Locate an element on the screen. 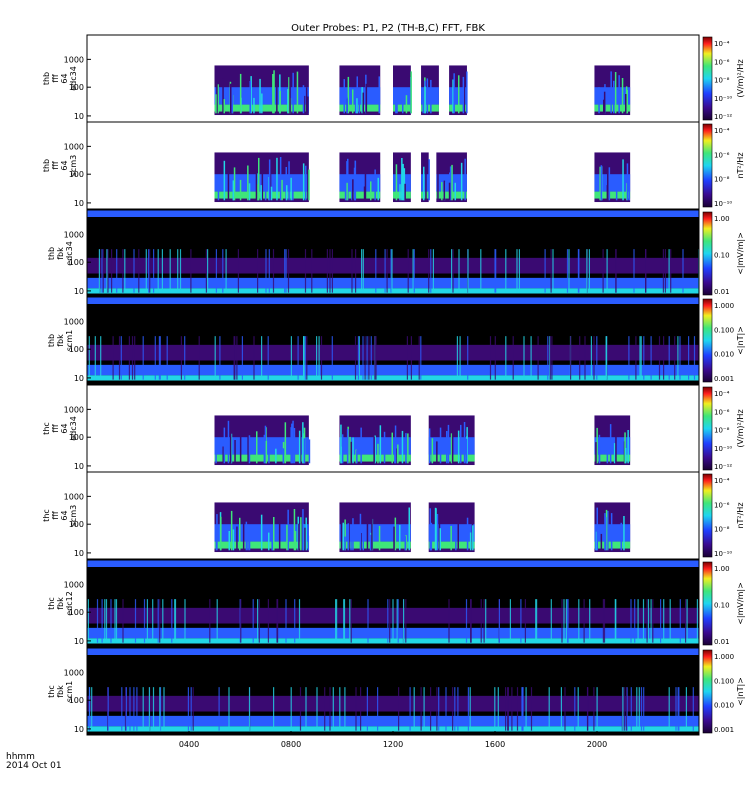 The image size is (750, 800). chart-title: Outer Probes: P1, P2 (TH-B,C) FFT, FBK is located at coordinates (388, 28).